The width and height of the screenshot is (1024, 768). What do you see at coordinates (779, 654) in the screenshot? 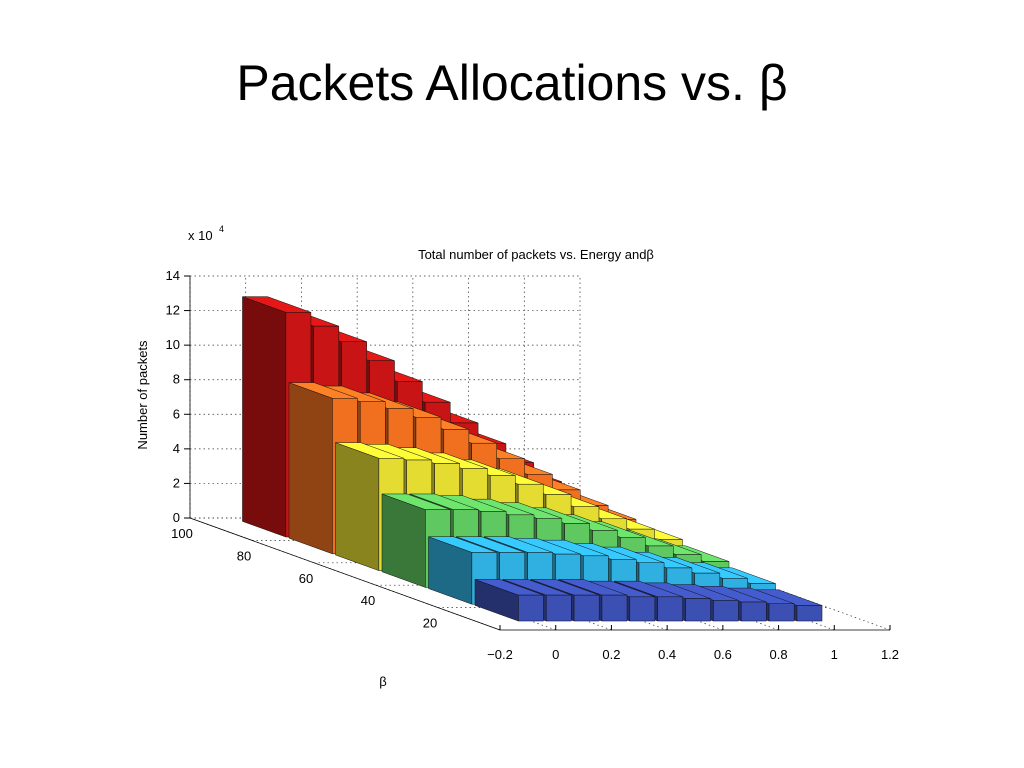
I see `x-tick-label: 0.8` at bounding box center [779, 654].